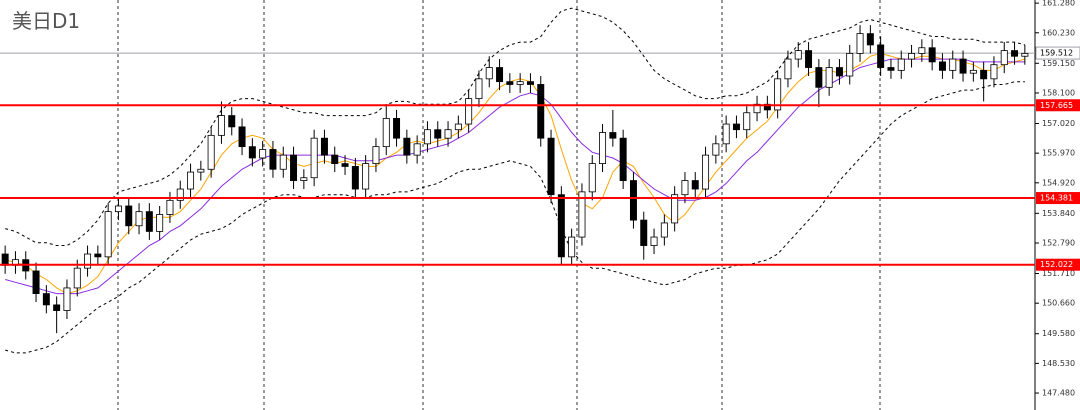  What do you see at coordinates (1058, 243) in the screenshot?
I see `y-tick-label: 152.790` at bounding box center [1058, 243].